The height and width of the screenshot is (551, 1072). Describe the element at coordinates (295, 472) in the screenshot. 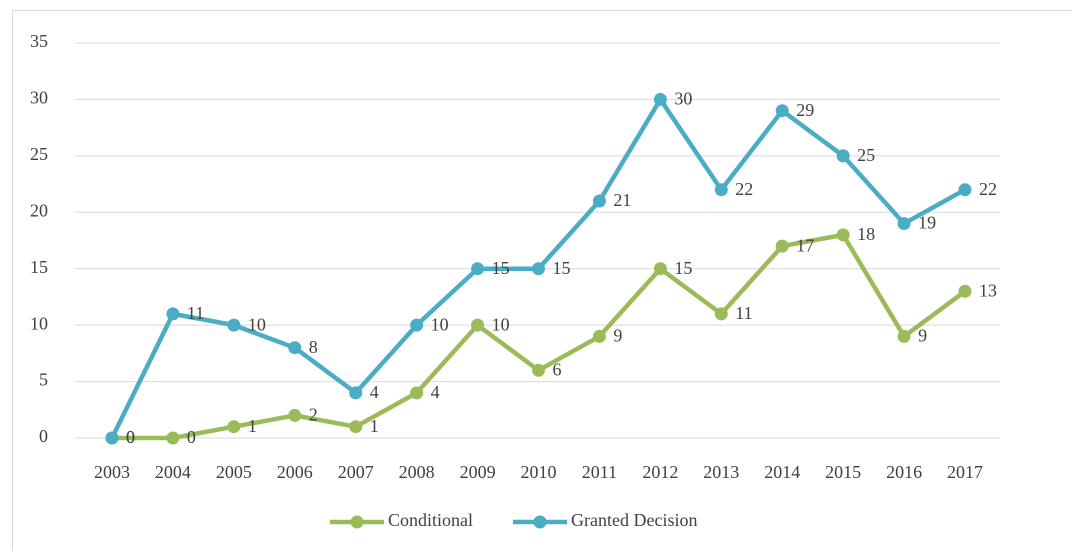

I see `x-tick-label: 2006` at that location.